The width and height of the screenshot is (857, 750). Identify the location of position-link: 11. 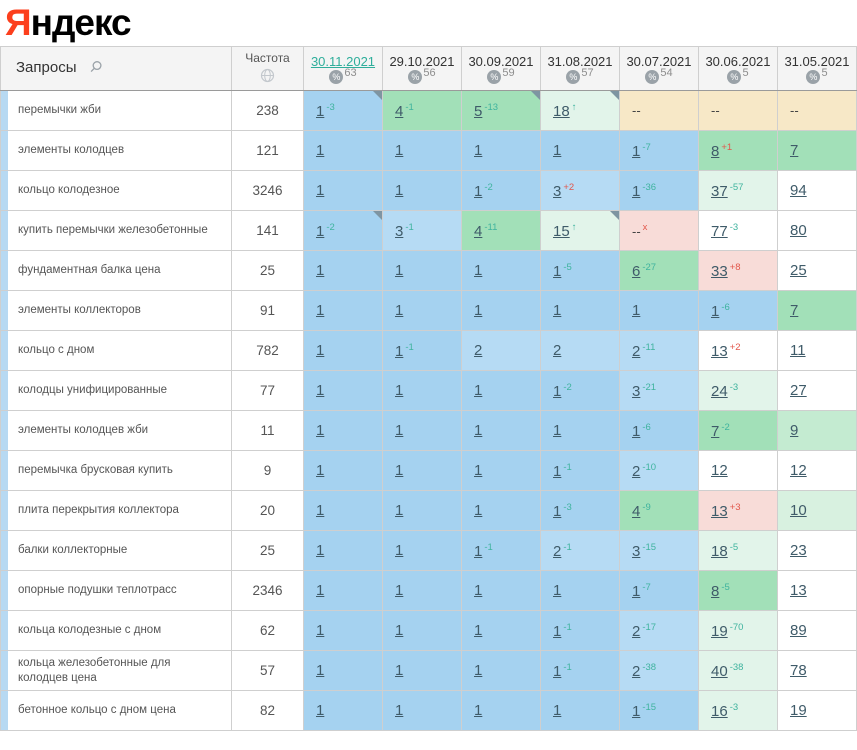
(798, 350).